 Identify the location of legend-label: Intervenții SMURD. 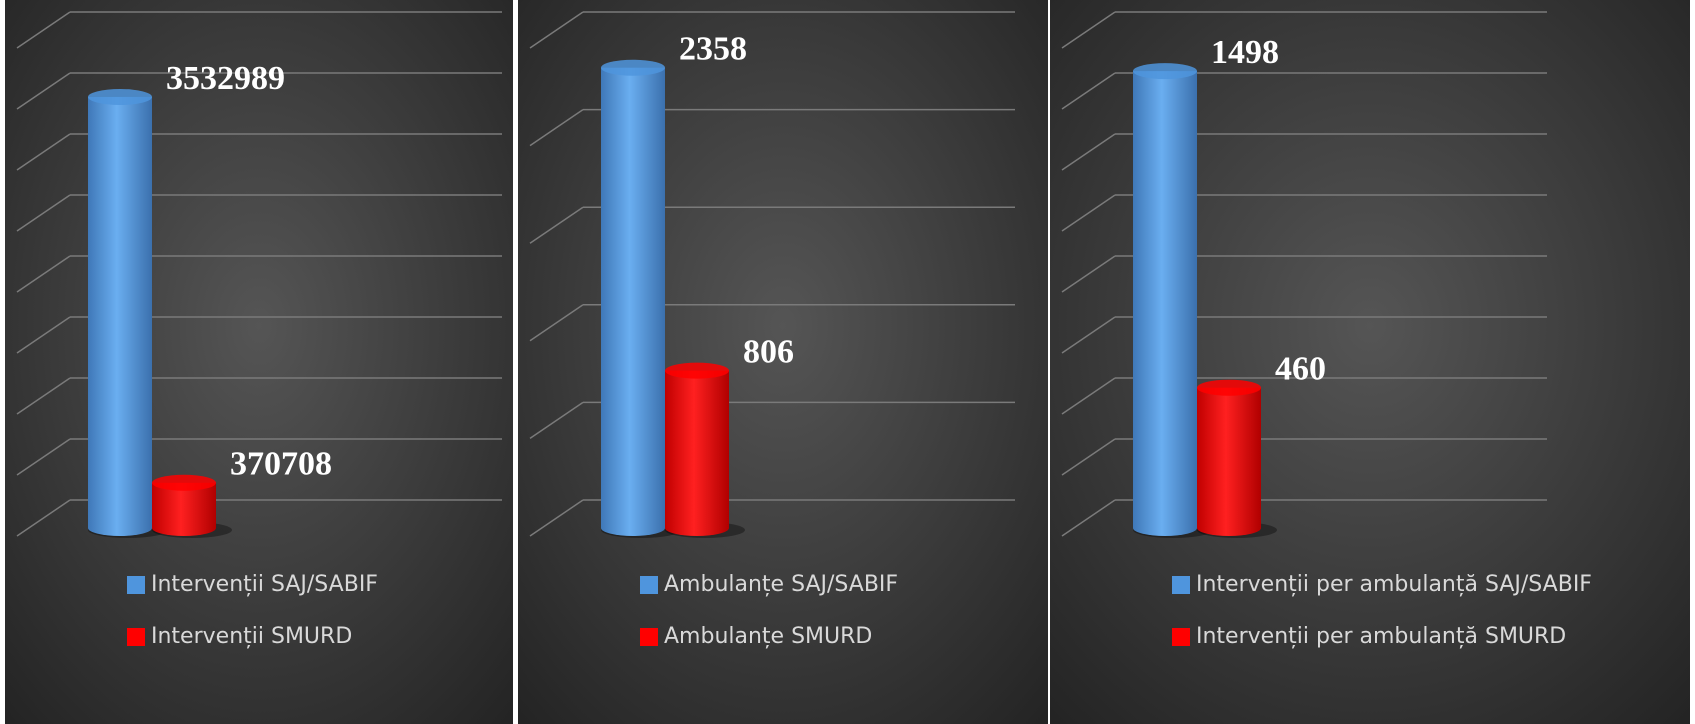
(251, 636).